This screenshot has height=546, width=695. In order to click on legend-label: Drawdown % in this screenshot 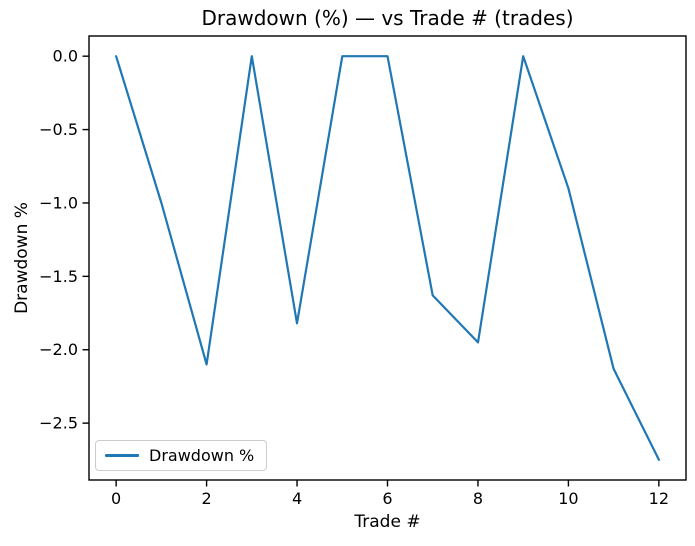, I will do `click(202, 455)`.